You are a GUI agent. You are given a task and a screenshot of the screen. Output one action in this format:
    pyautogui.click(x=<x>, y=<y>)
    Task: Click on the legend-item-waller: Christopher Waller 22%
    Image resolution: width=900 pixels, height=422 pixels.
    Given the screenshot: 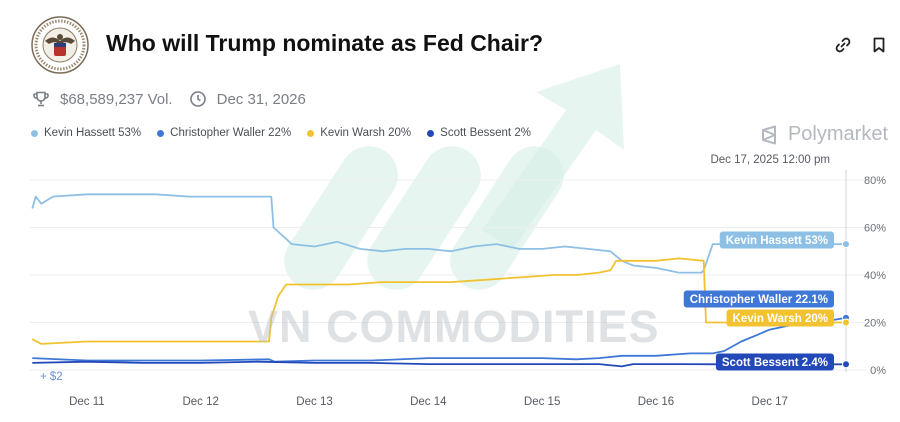 What is the action you would take?
    pyautogui.click(x=224, y=133)
    